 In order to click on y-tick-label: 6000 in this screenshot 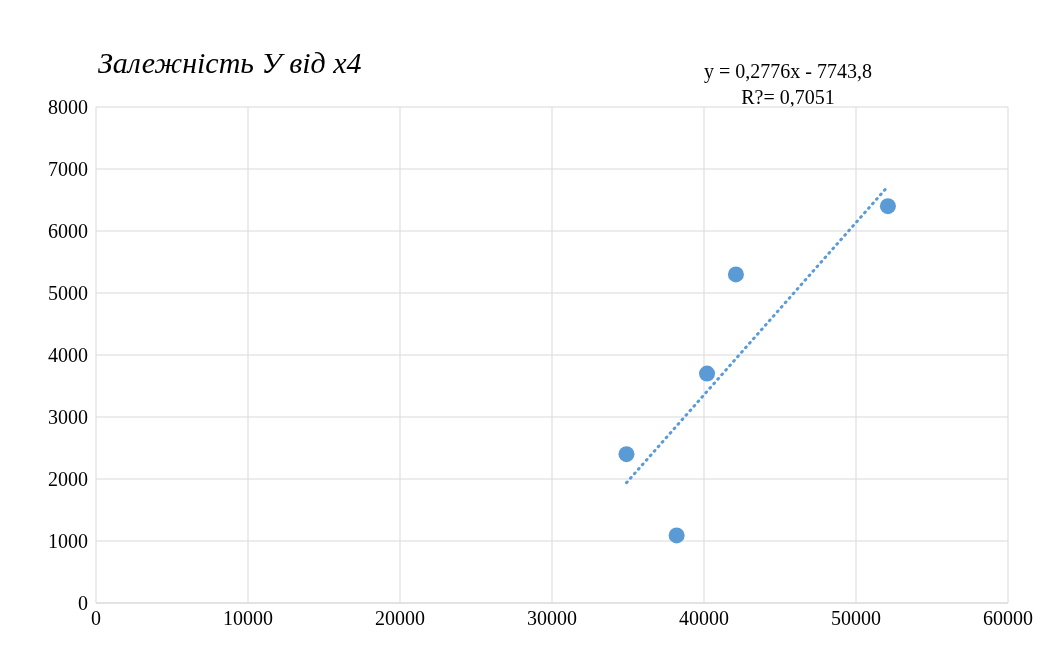, I will do `click(68, 231)`.